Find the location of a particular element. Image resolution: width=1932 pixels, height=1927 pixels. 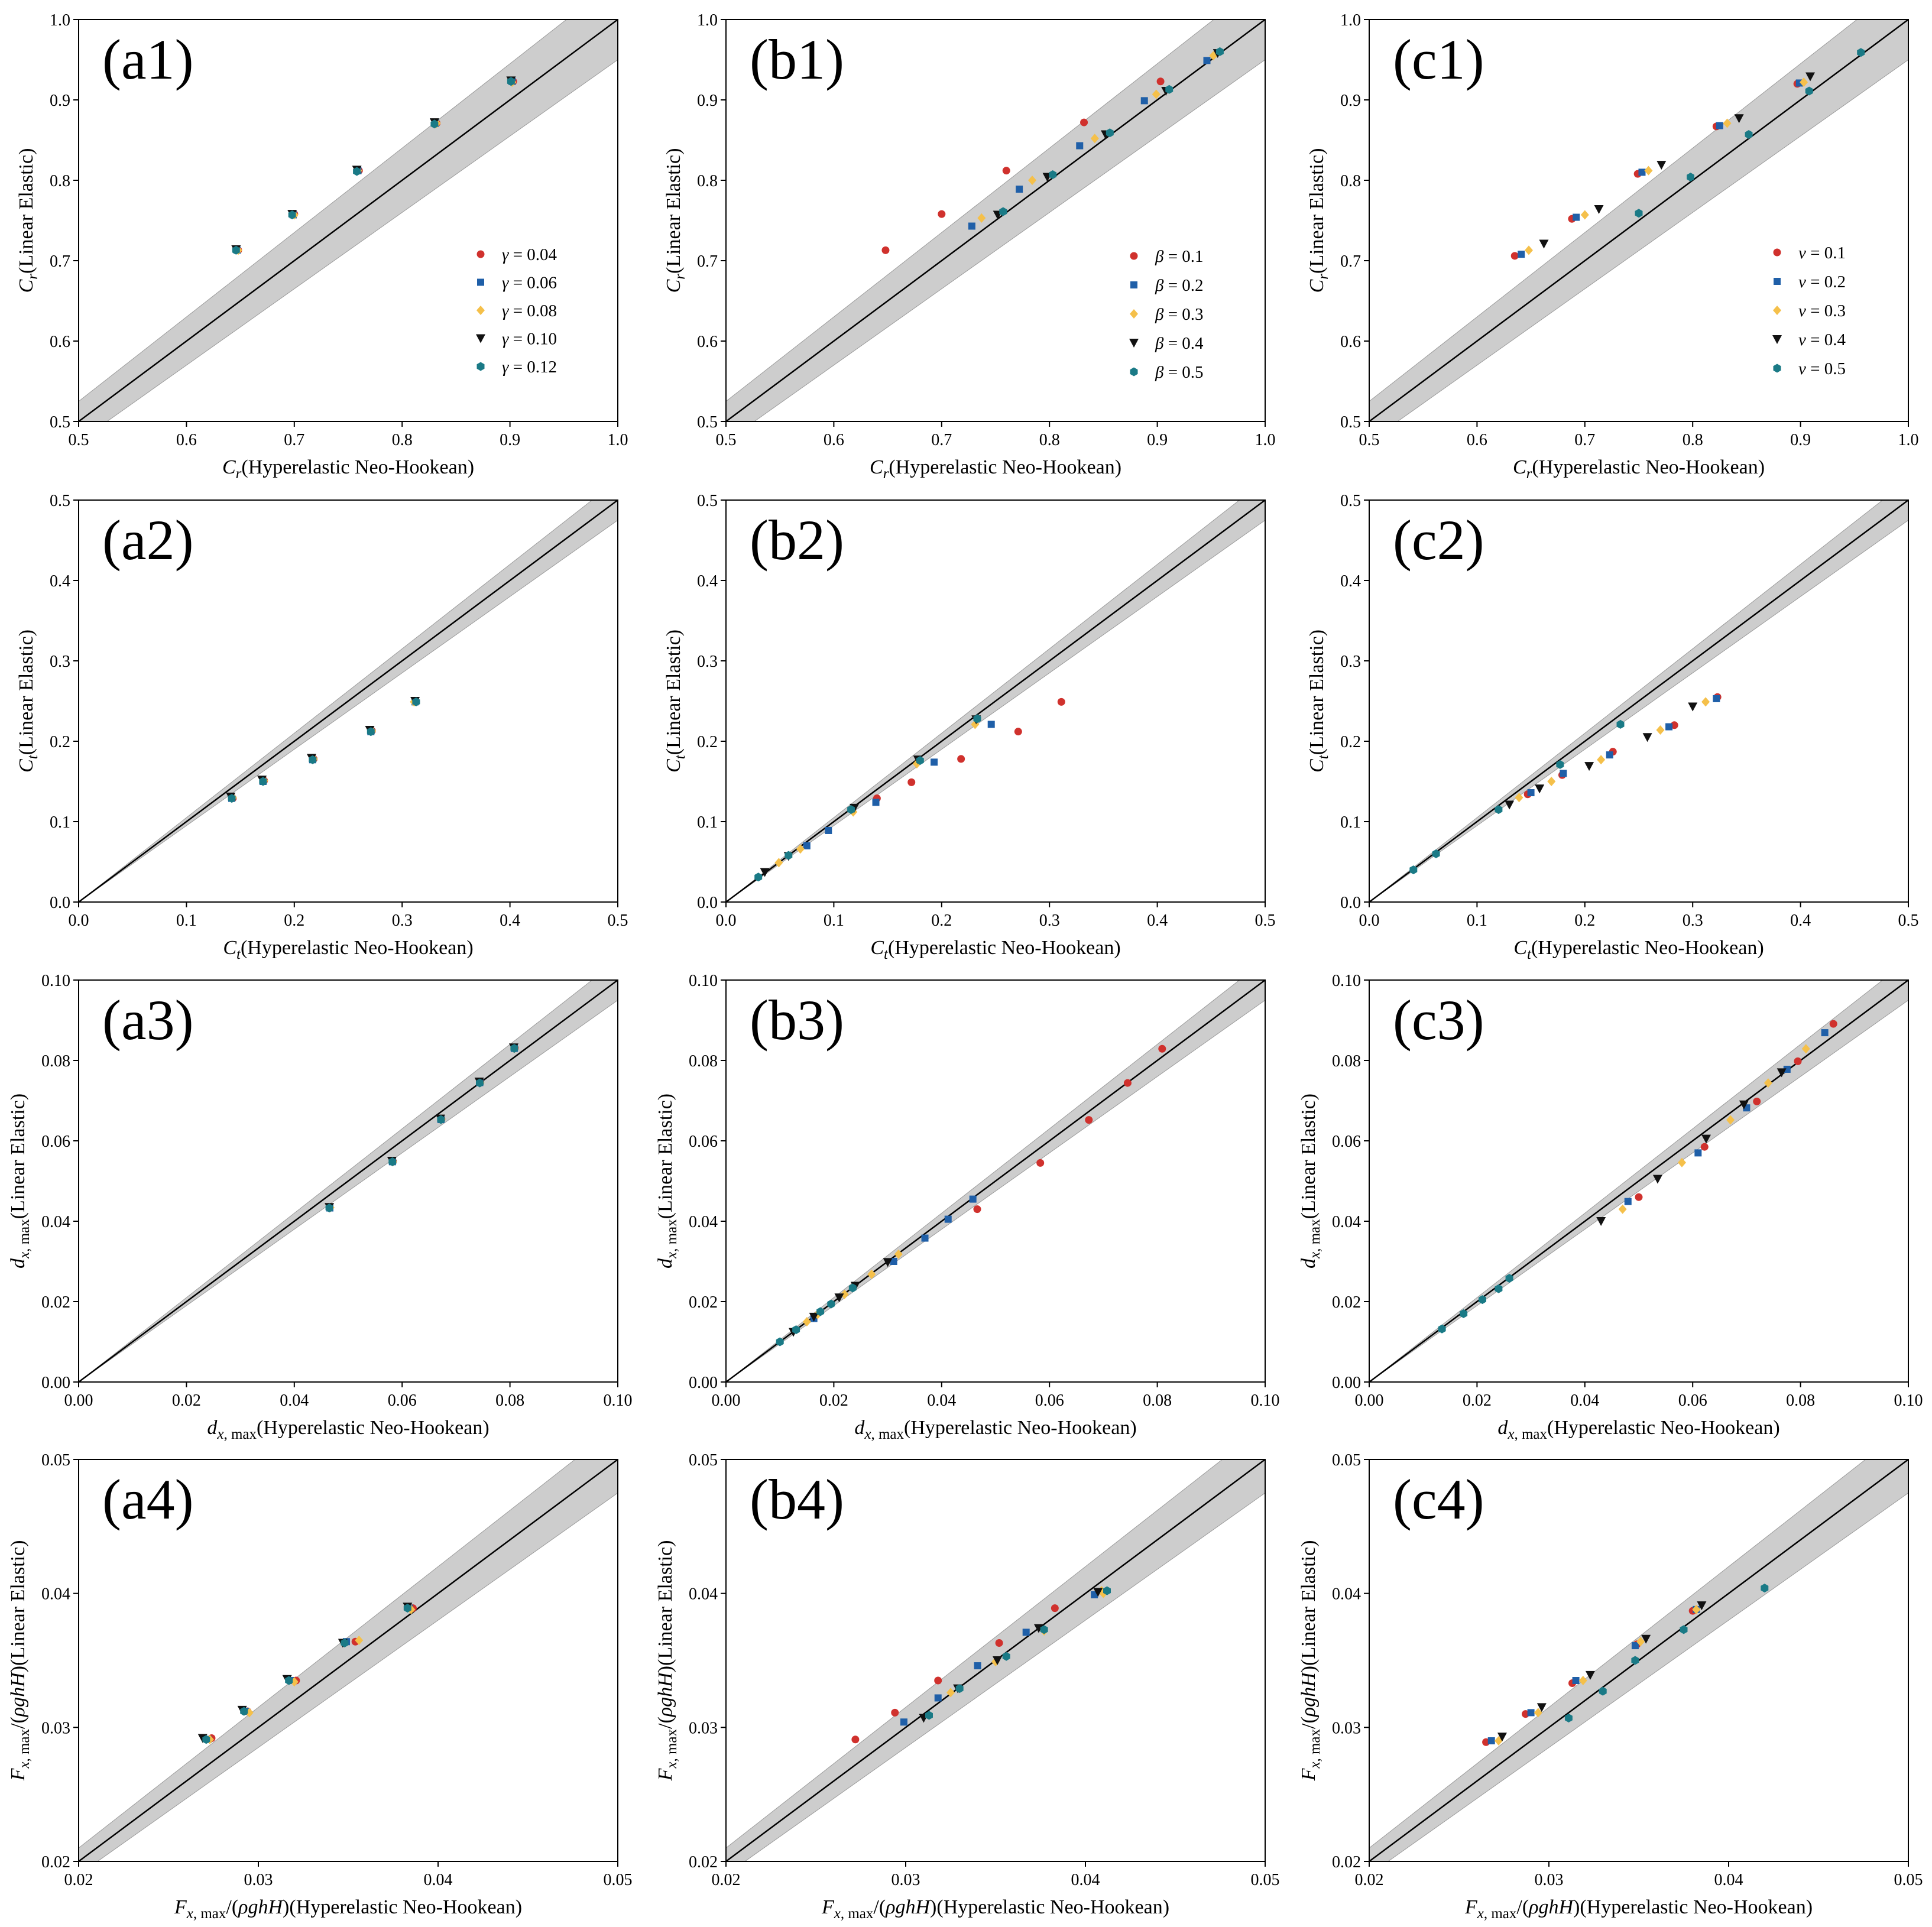

y-tick-label: 0.6 is located at coordinates (707, 342).